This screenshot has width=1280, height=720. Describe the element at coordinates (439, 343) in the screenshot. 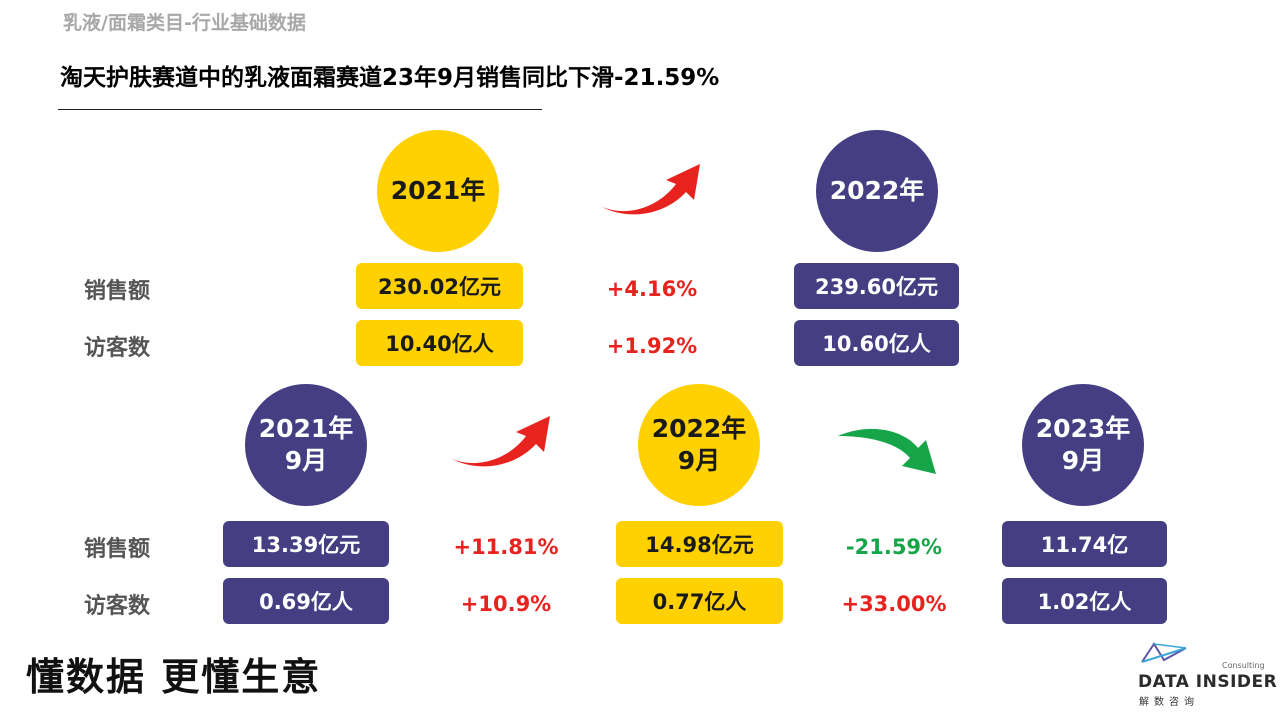

I see `visitors-2021-box: 10.40亿人` at that location.